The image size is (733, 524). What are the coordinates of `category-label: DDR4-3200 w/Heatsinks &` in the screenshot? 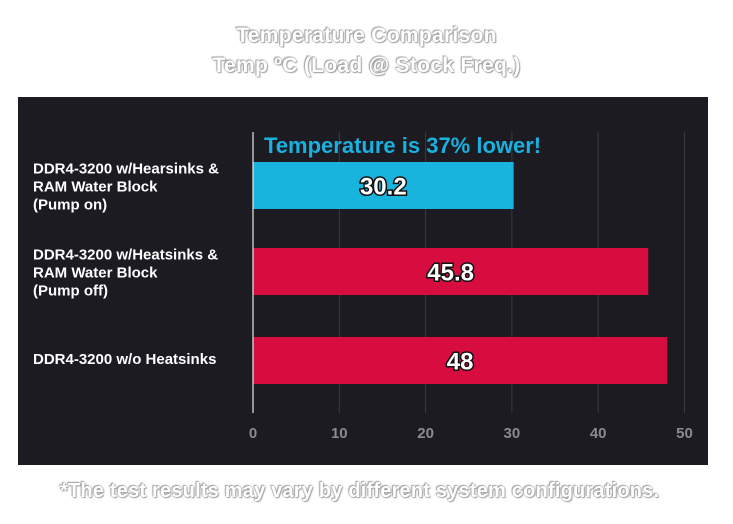 It's located at (125, 255).